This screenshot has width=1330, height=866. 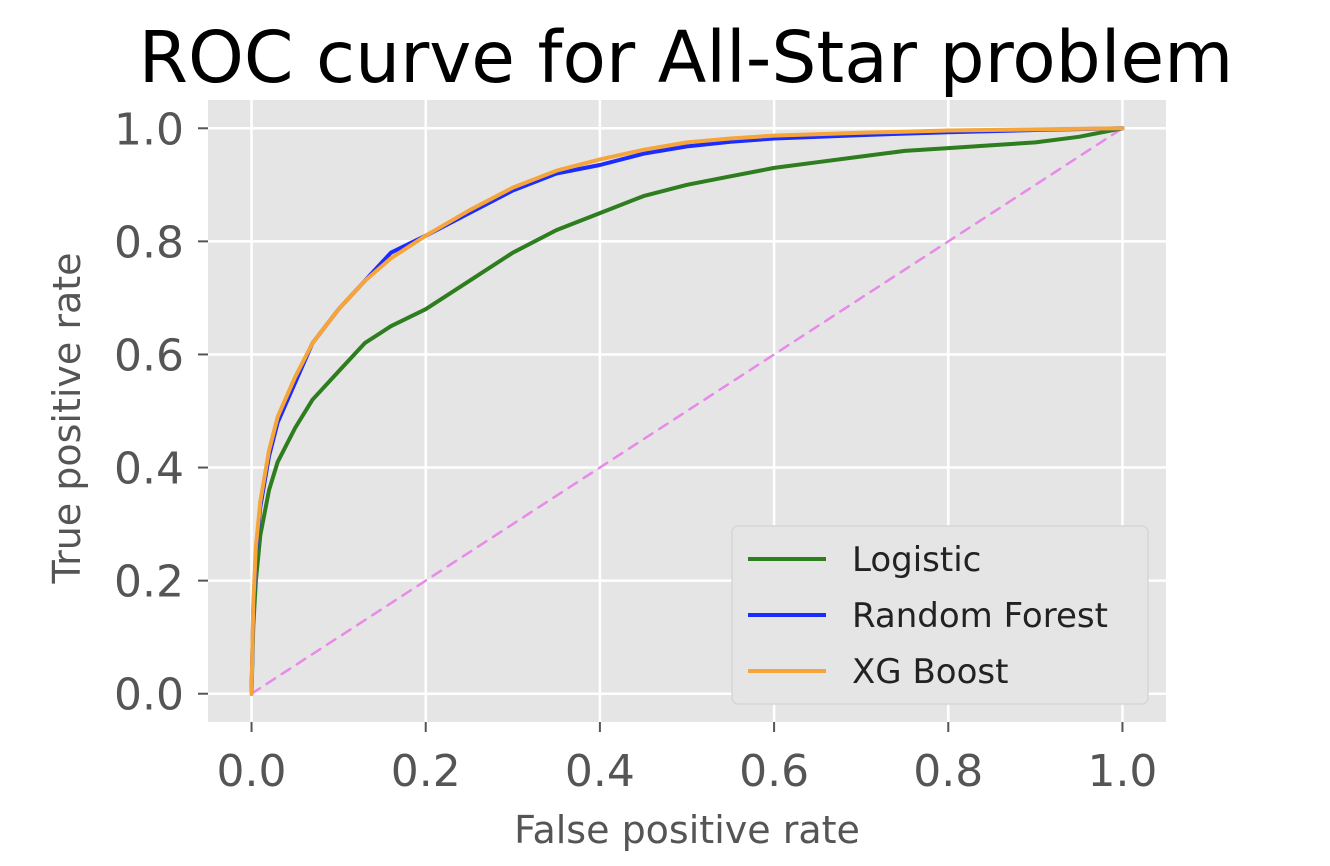 I want to click on y-tick-label: 1.0, so click(x=149, y=129).